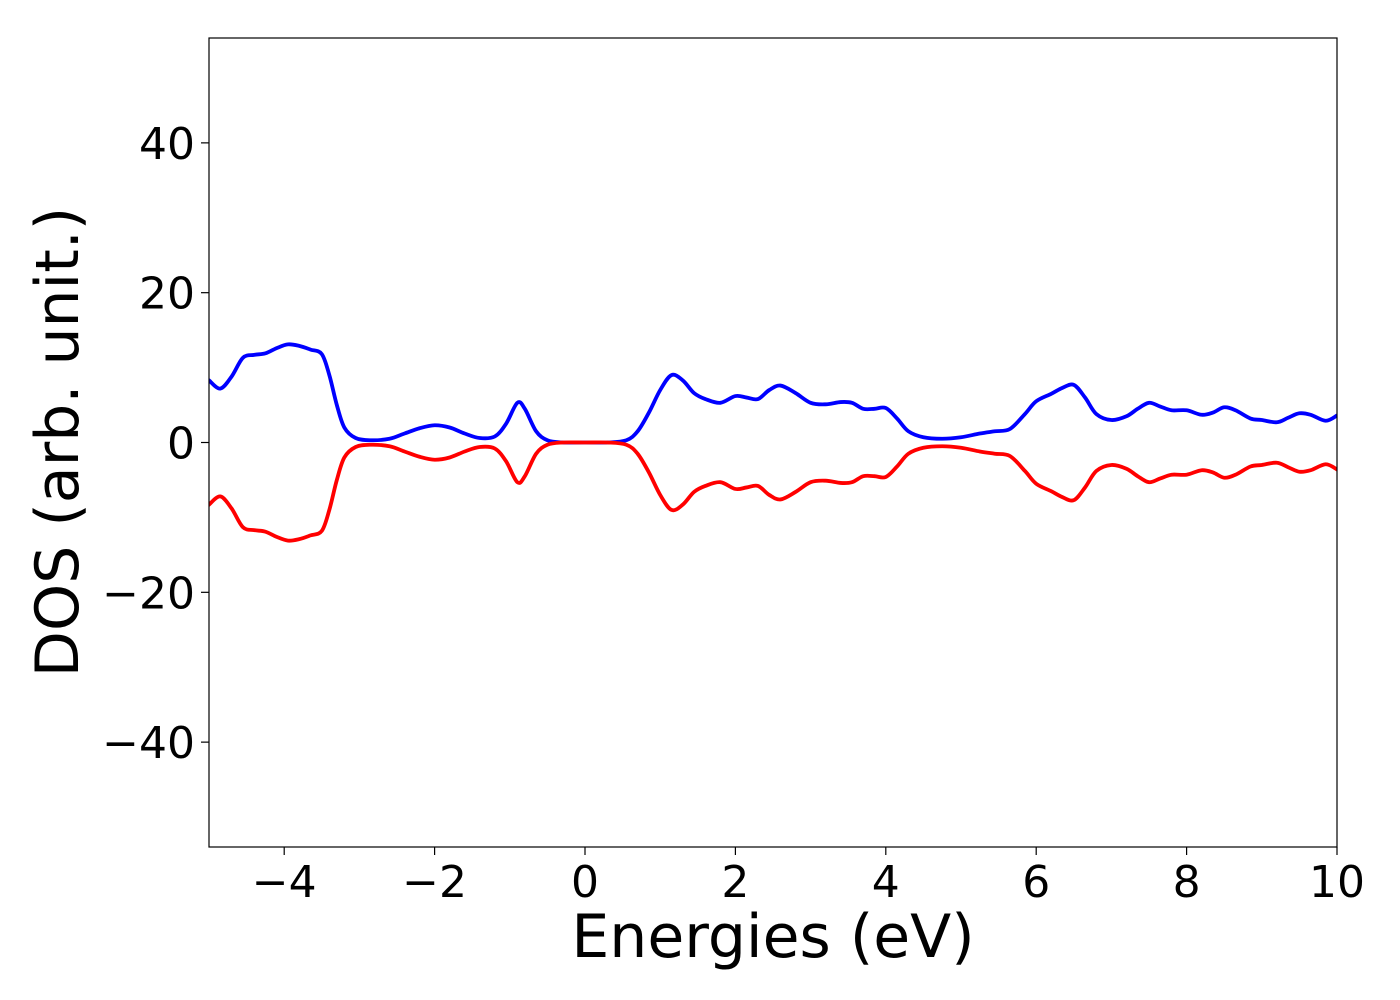  I want to click on x-tick-label: 0, so click(585, 882).